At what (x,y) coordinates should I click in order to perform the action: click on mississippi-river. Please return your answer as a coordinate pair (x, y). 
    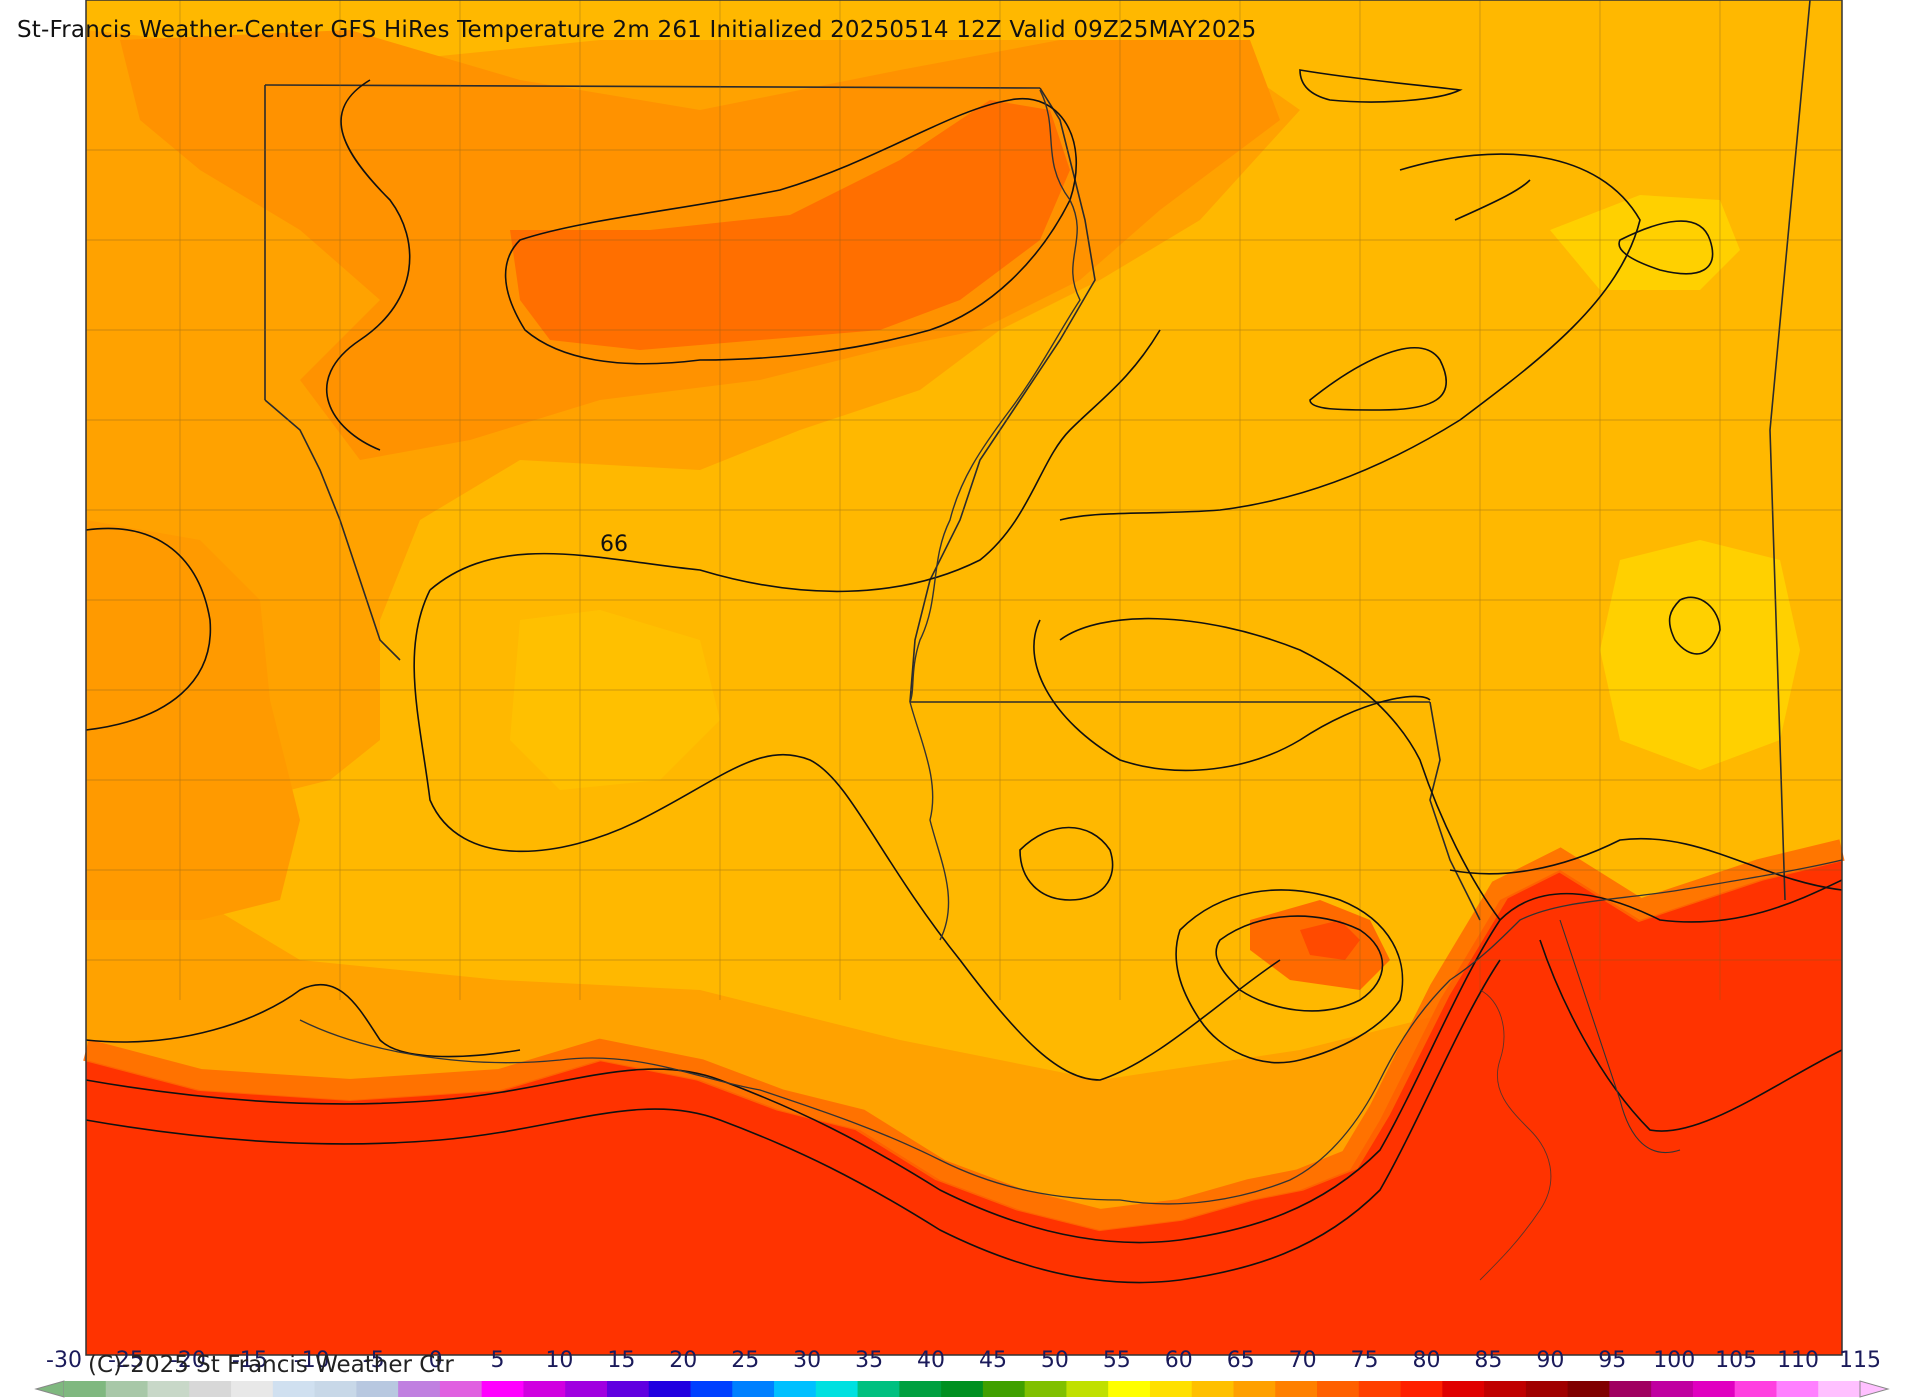
    Looking at the image, I should click on (995, 515).